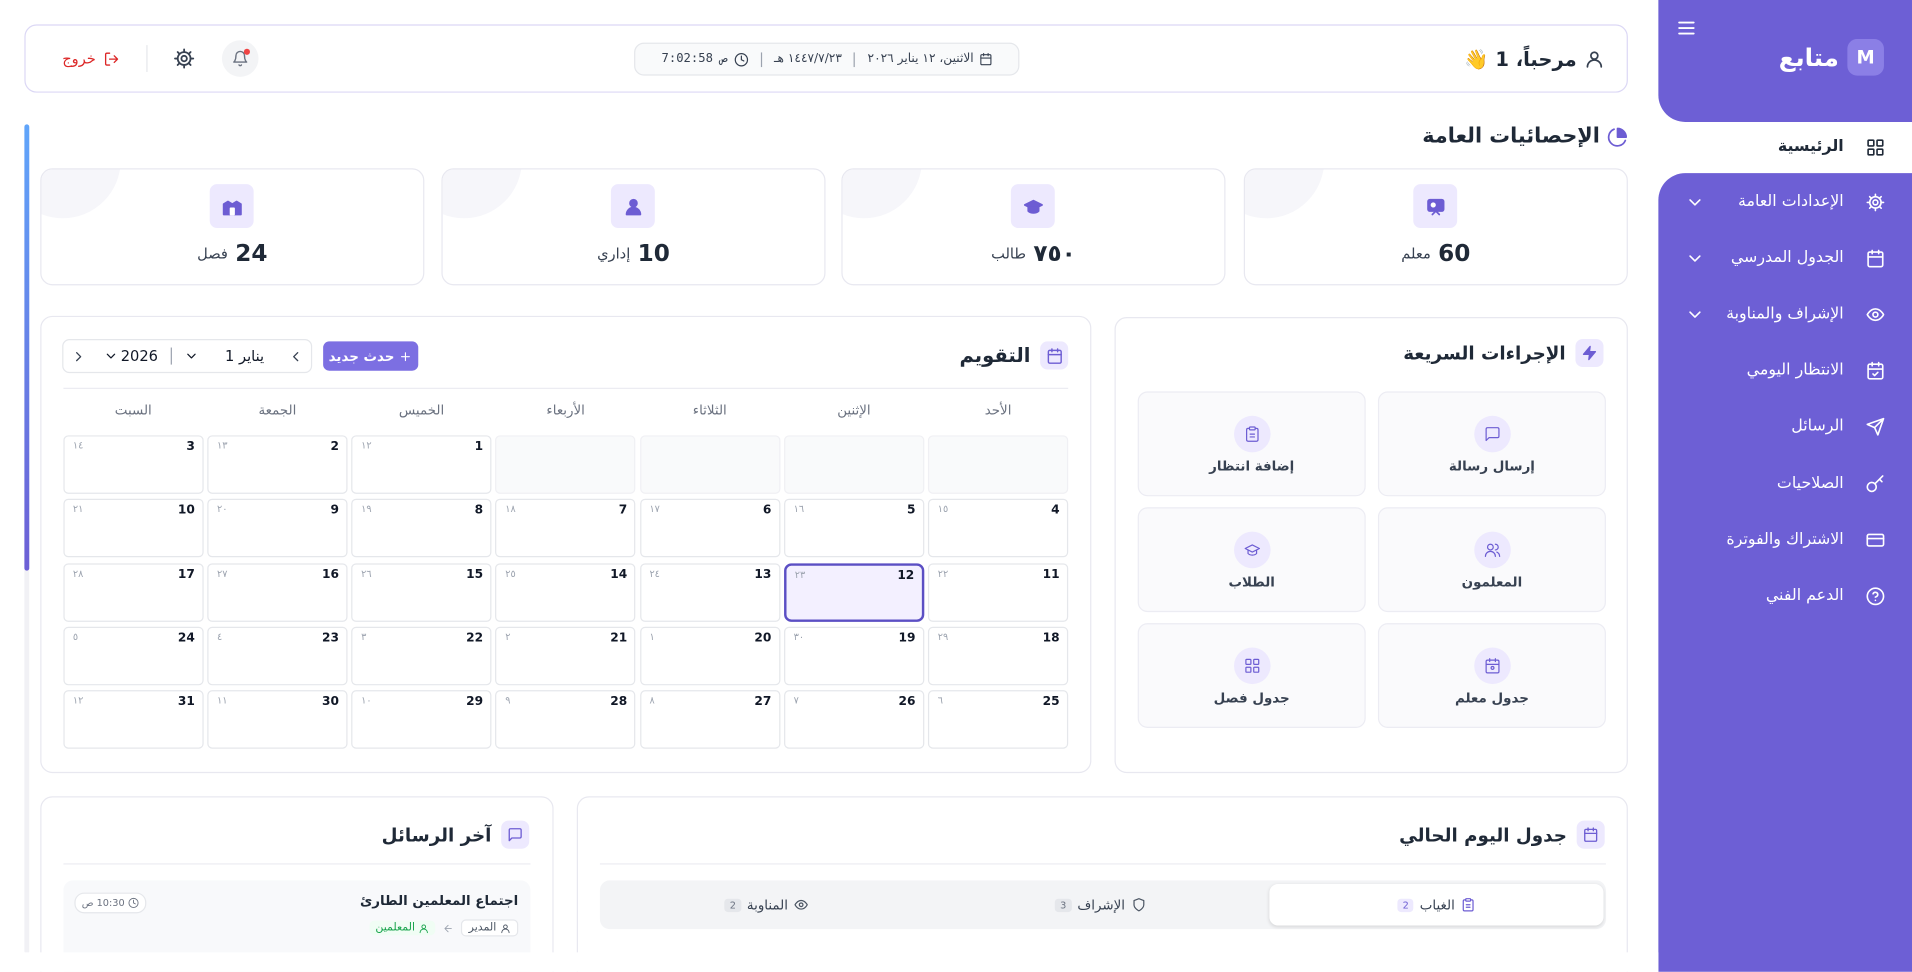 Image resolution: width=1912 pixels, height=972 pixels. What do you see at coordinates (1063, 905) in the screenshot?
I see `tab-count: 3` at bounding box center [1063, 905].